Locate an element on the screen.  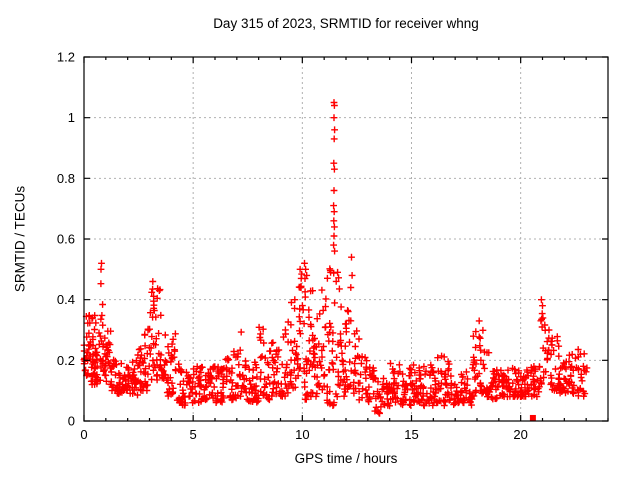
y-tick-label: 0.8 is located at coordinates (66, 178).